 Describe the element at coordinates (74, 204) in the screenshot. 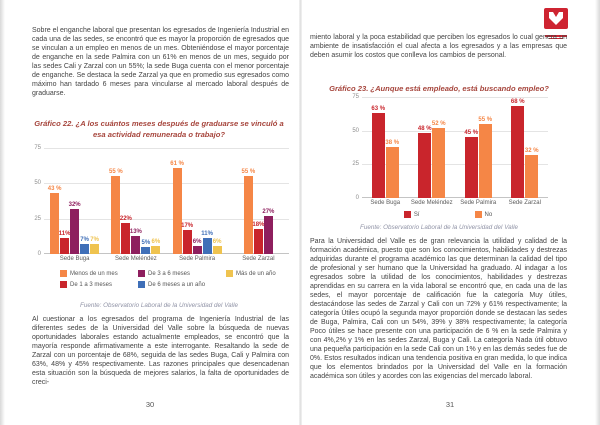

I see `bar-value-label: 32%` at that location.